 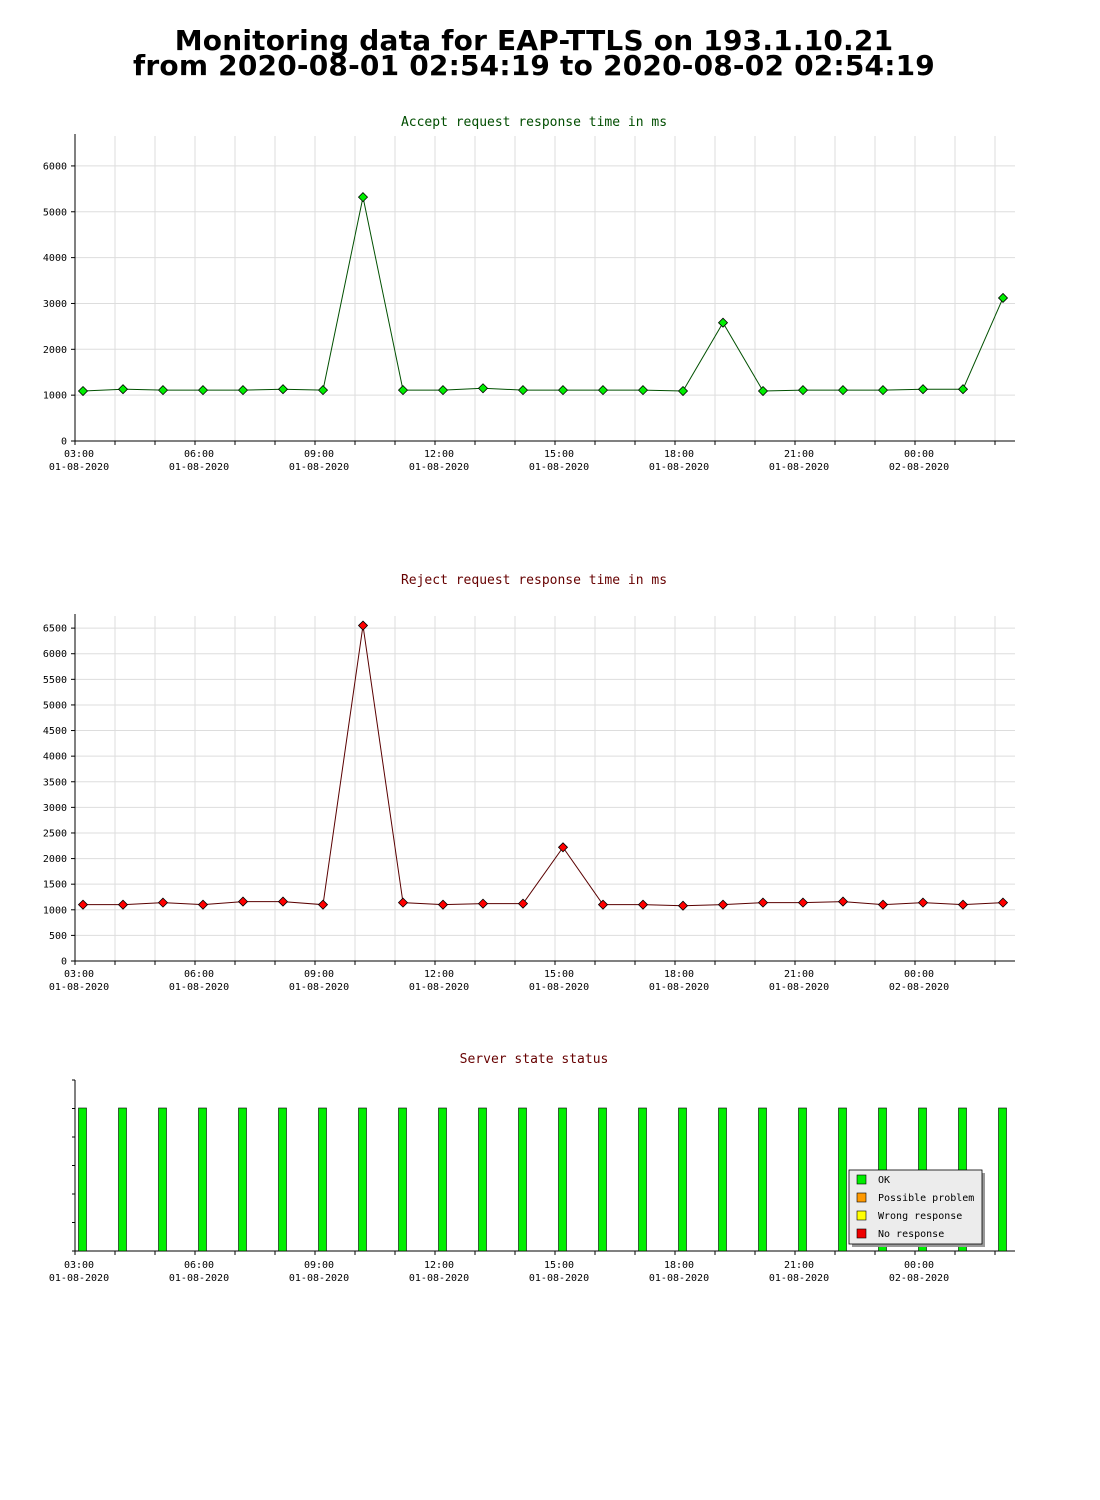 What do you see at coordinates (926, 1198) in the screenshot?
I see `legend-label: Possible problem` at bounding box center [926, 1198].